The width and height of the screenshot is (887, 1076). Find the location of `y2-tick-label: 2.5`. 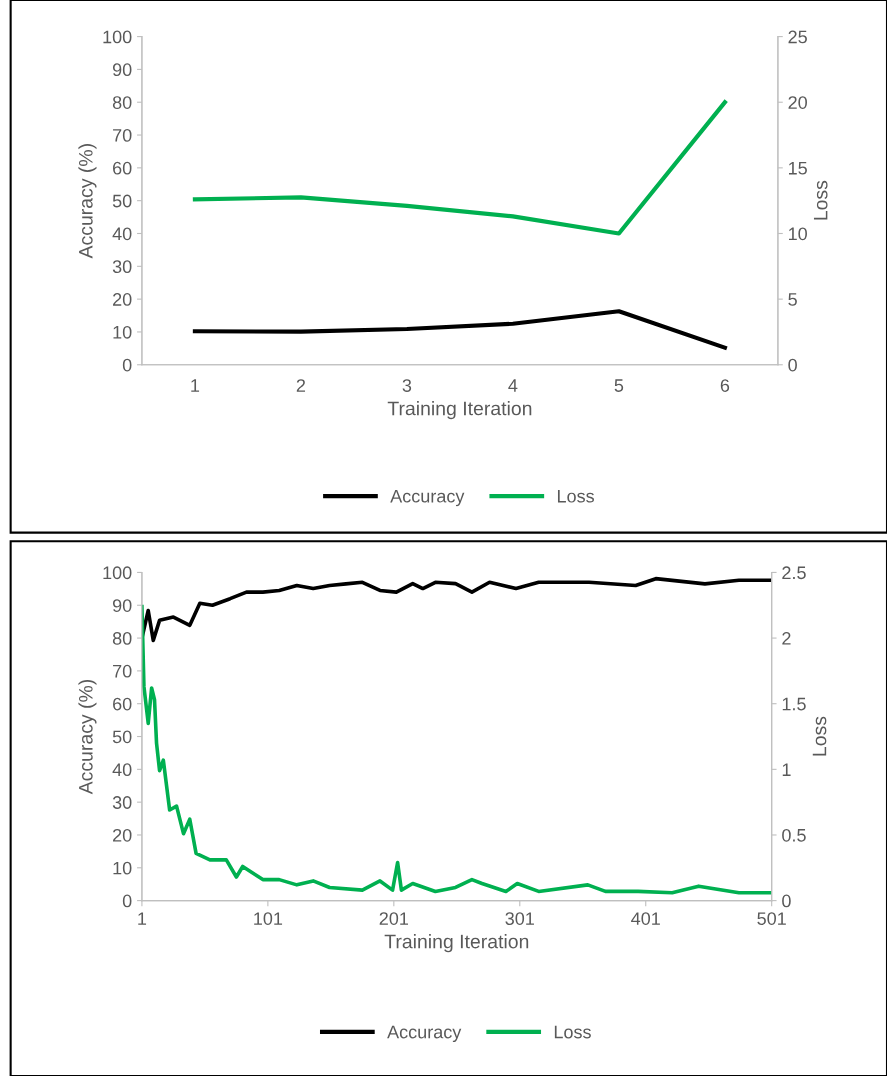

y2-tick-label: 2.5 is located at coordinates (794, 573).